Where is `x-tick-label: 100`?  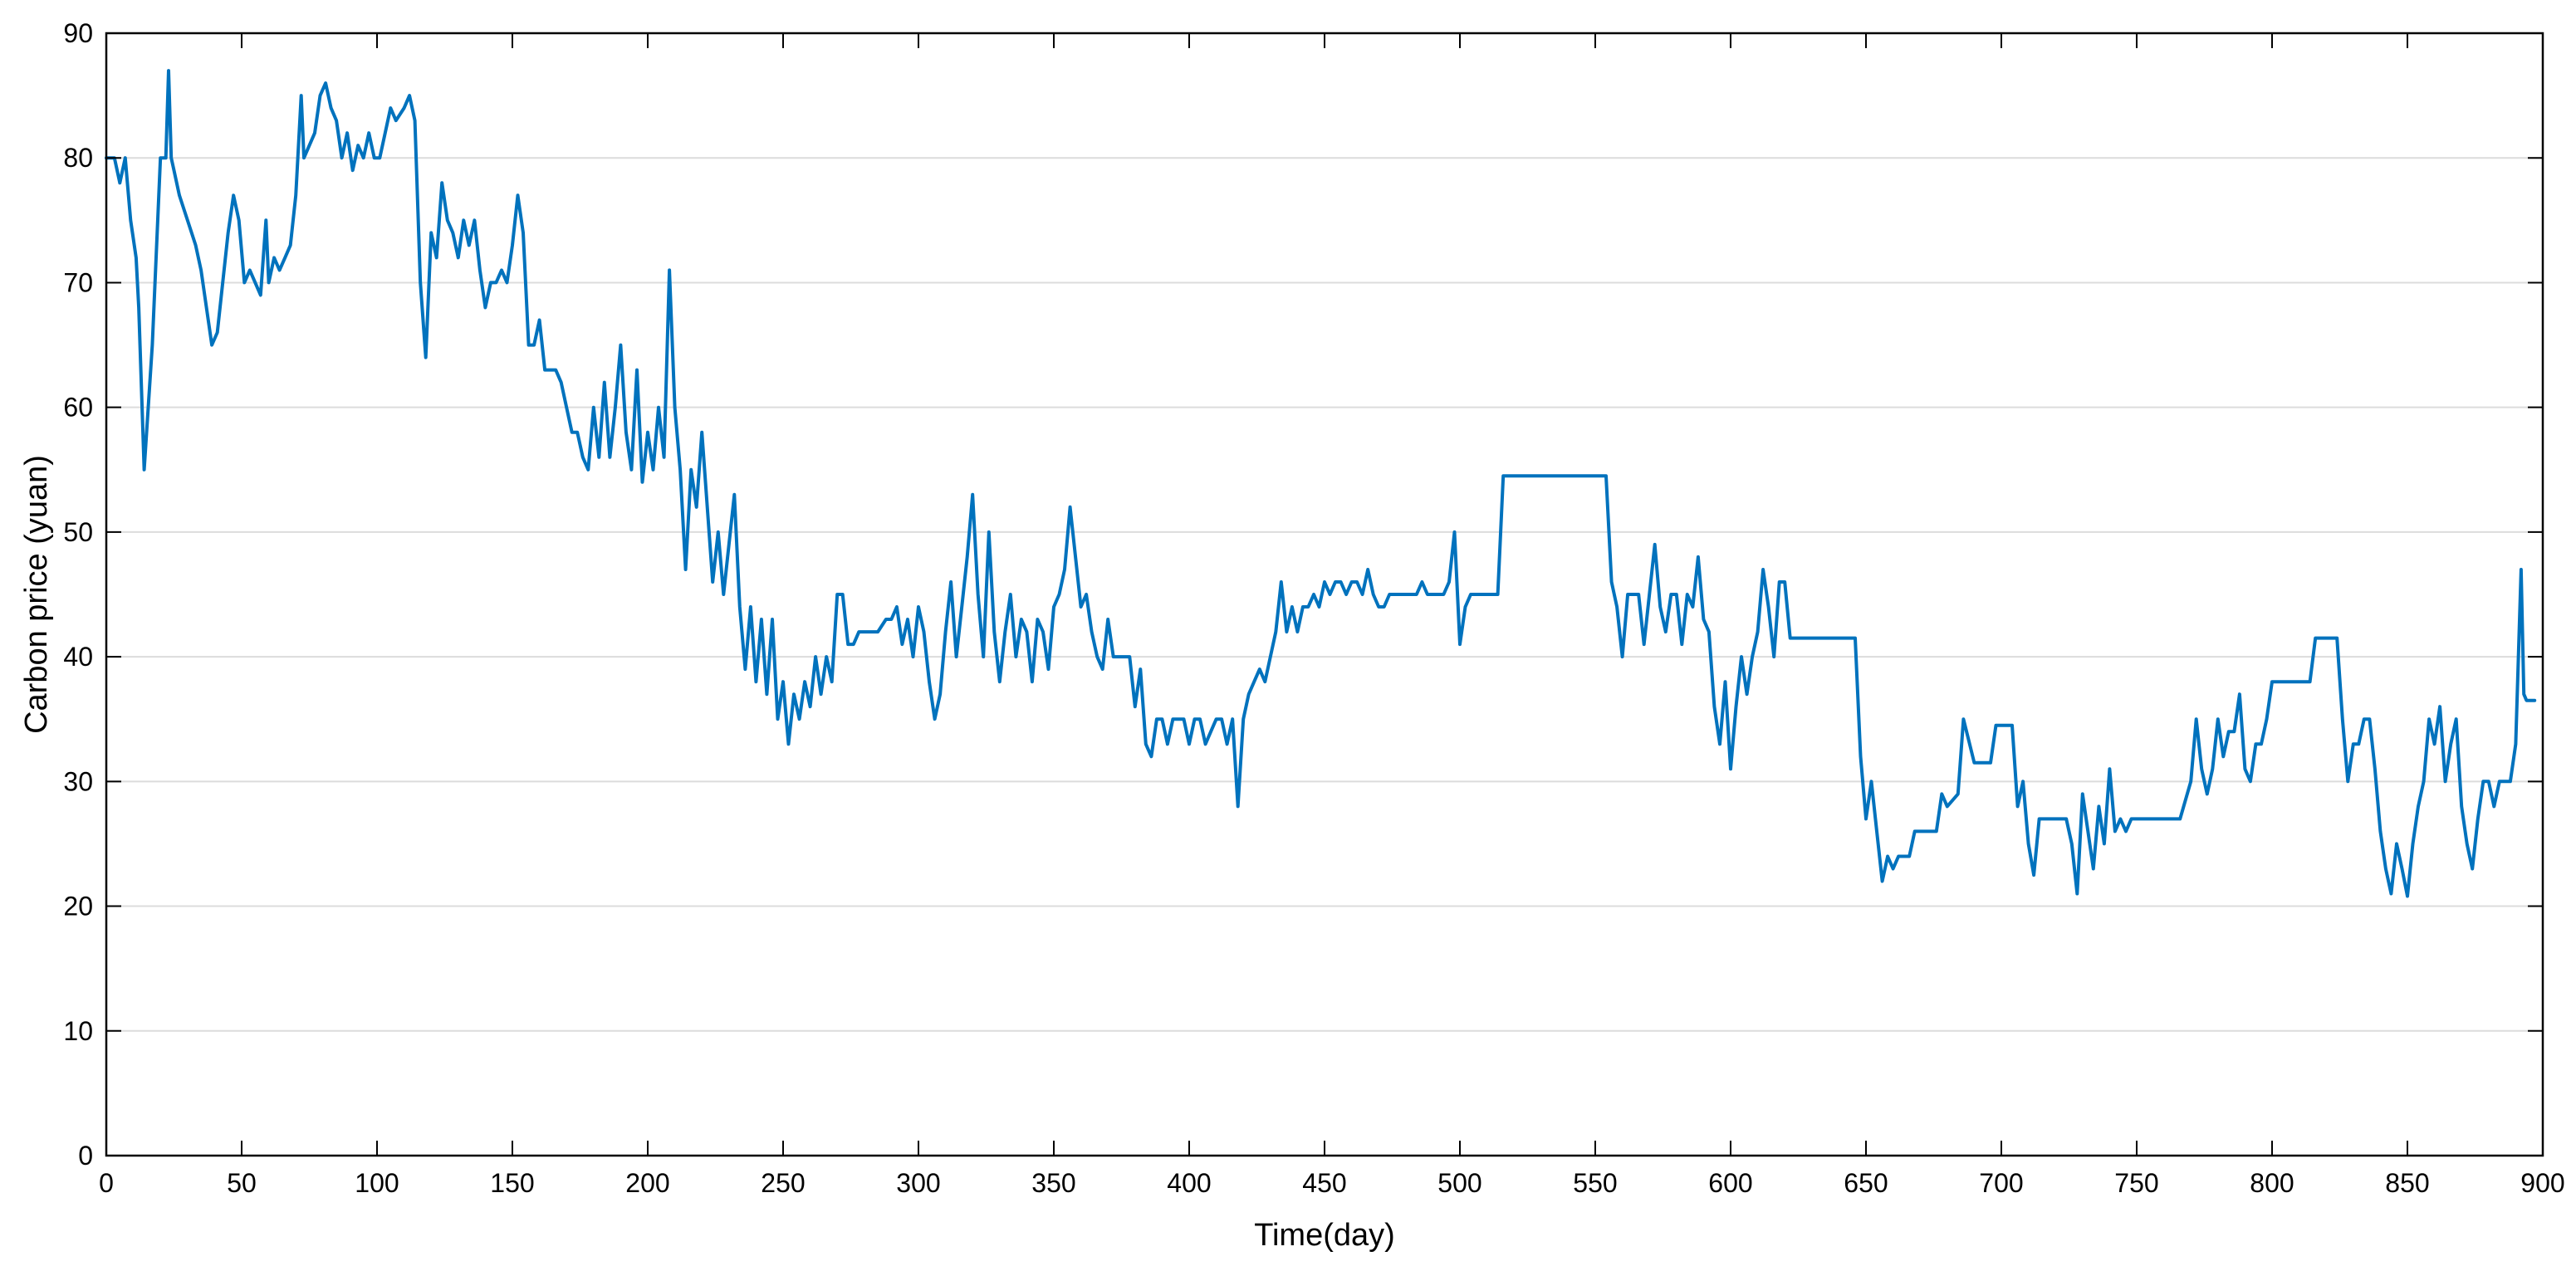 x-tick-label: 100 is located at coordinates (377, 1183).